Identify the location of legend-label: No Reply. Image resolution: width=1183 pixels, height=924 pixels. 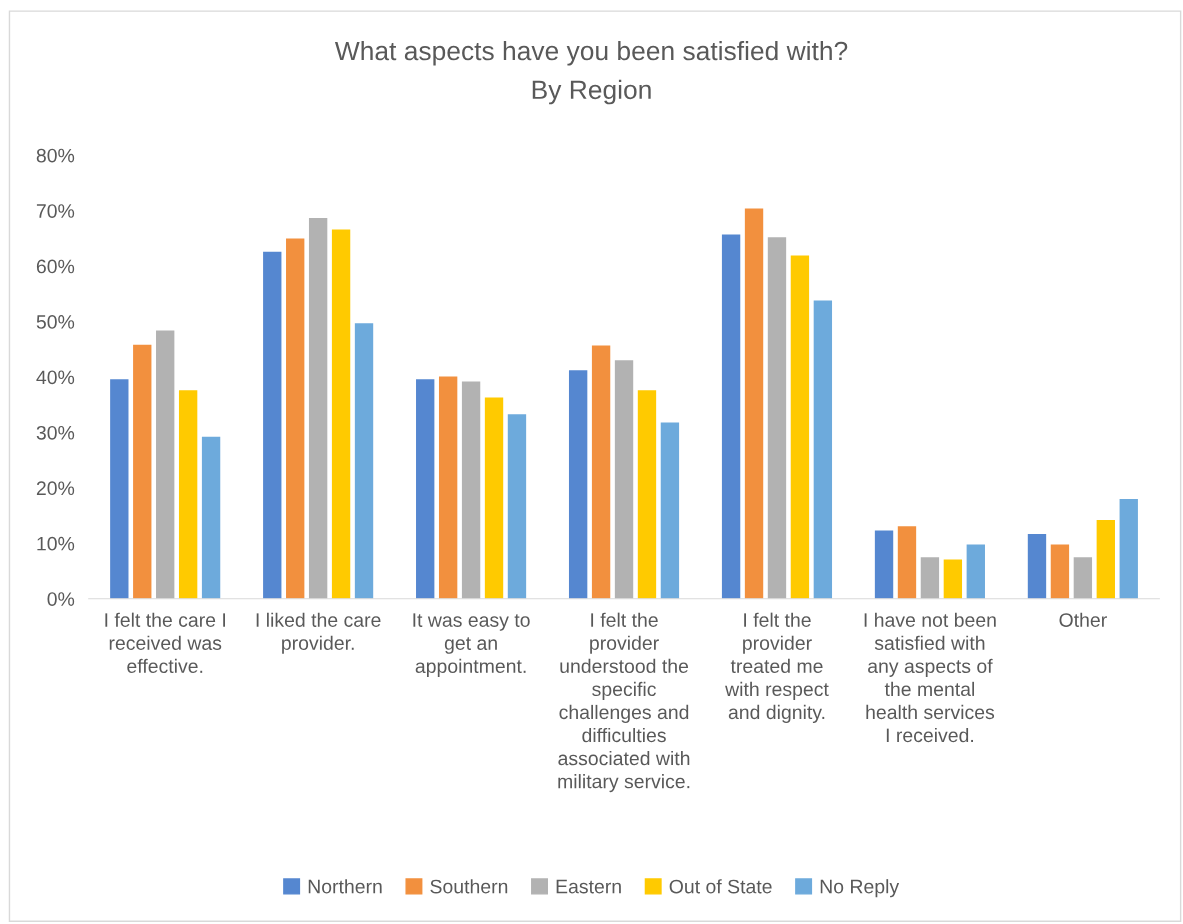
(860, 888).